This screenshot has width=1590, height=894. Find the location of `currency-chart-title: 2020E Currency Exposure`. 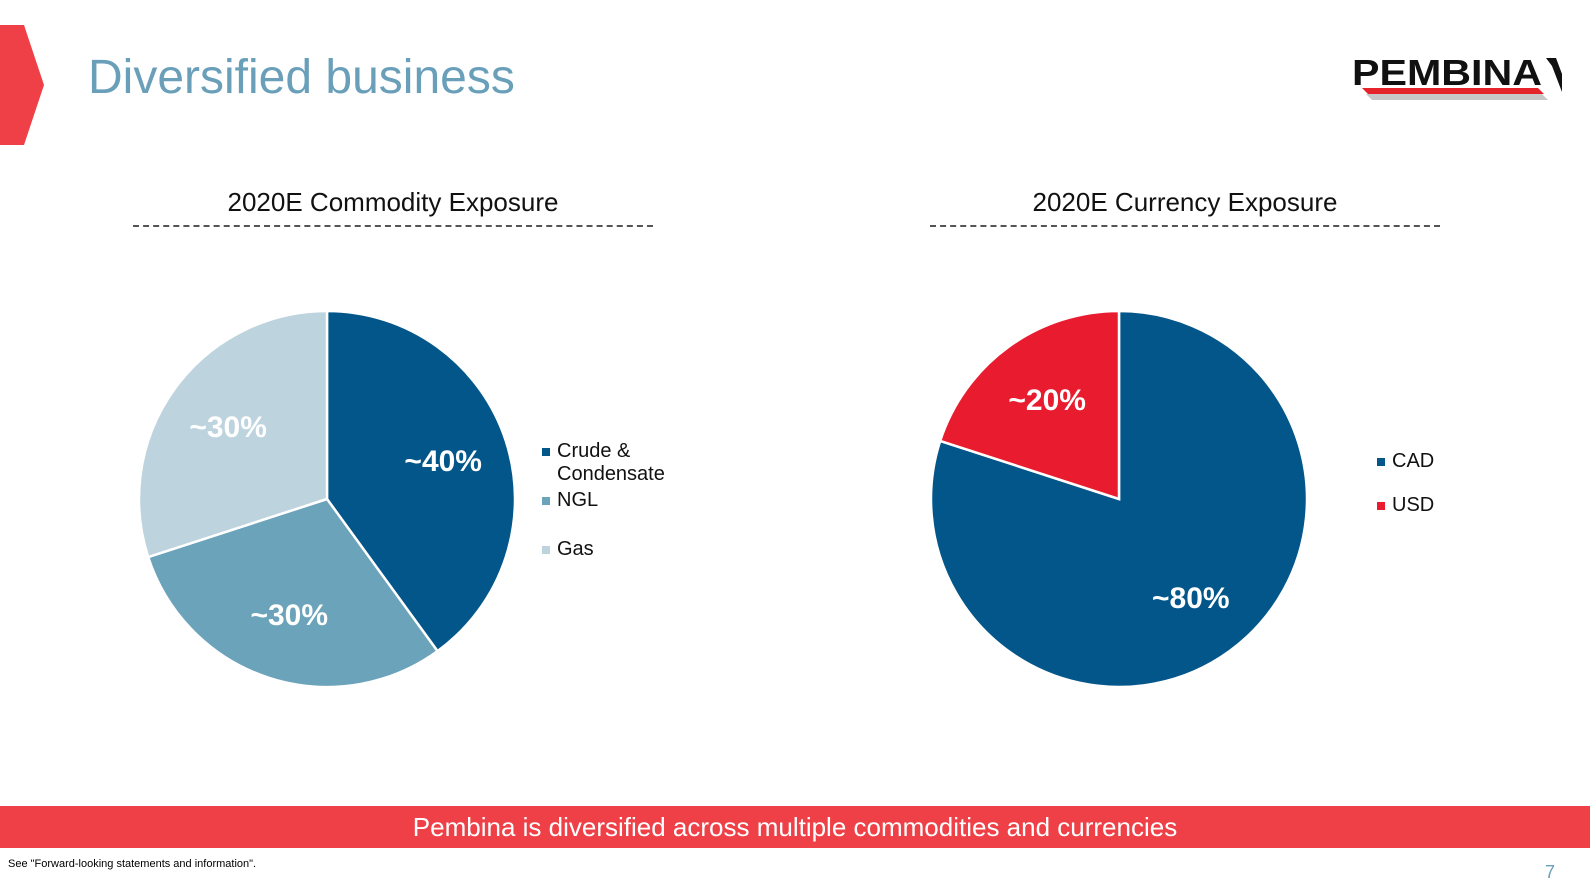

currency-chart-title: 2020E Currency Exposure is located at coordinates (1185, 202).